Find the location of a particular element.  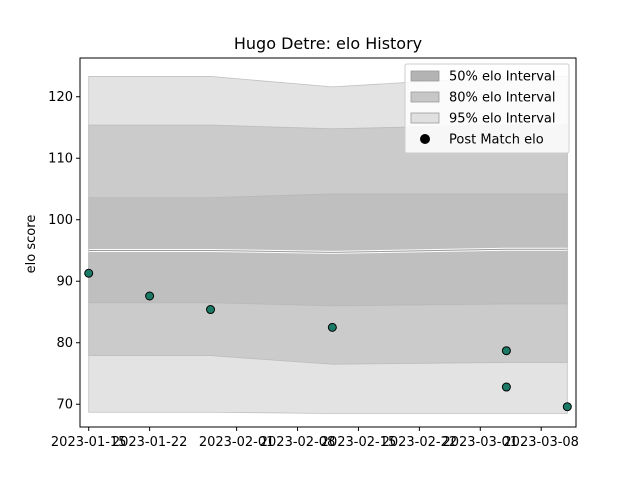

x-tick-label: 2023-03-08 is located at coordinates (541, 442).